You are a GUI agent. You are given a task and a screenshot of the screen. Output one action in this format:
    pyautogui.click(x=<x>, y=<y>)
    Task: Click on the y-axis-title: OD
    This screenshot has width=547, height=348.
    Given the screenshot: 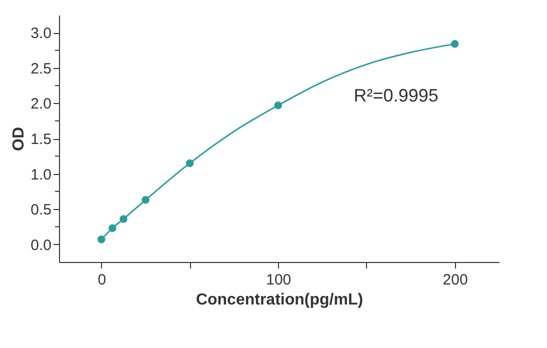 What is the action you would take?
    pyautogui.click(x=19, y=139)
    